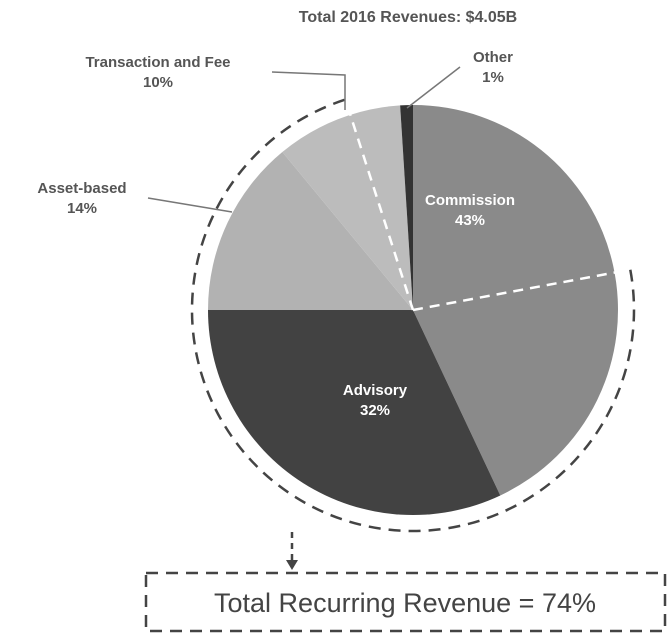 This screenshot has width=668, height=634. What do you see at coordinates (157, 62) in the screenshot?
I see `slice-label: Transaction and Fee` at bounding box center [157, 62].